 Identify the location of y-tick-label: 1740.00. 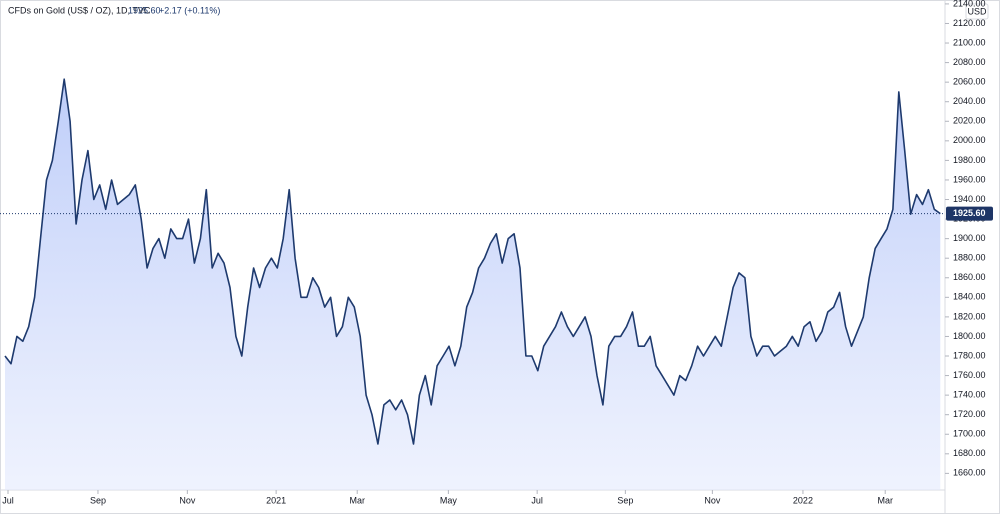
(969, 395).